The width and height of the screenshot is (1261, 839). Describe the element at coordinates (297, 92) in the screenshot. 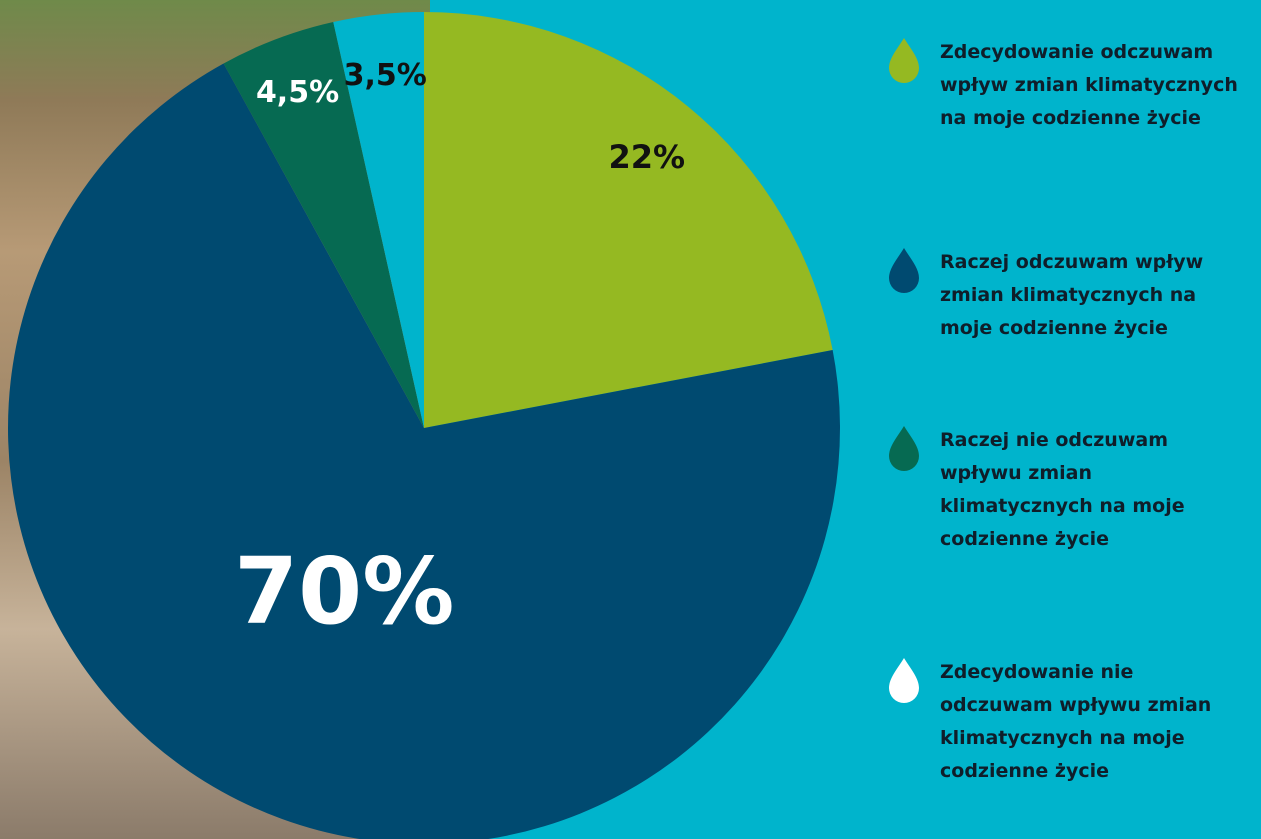

I see `slice-label: 4,5%` at that location.